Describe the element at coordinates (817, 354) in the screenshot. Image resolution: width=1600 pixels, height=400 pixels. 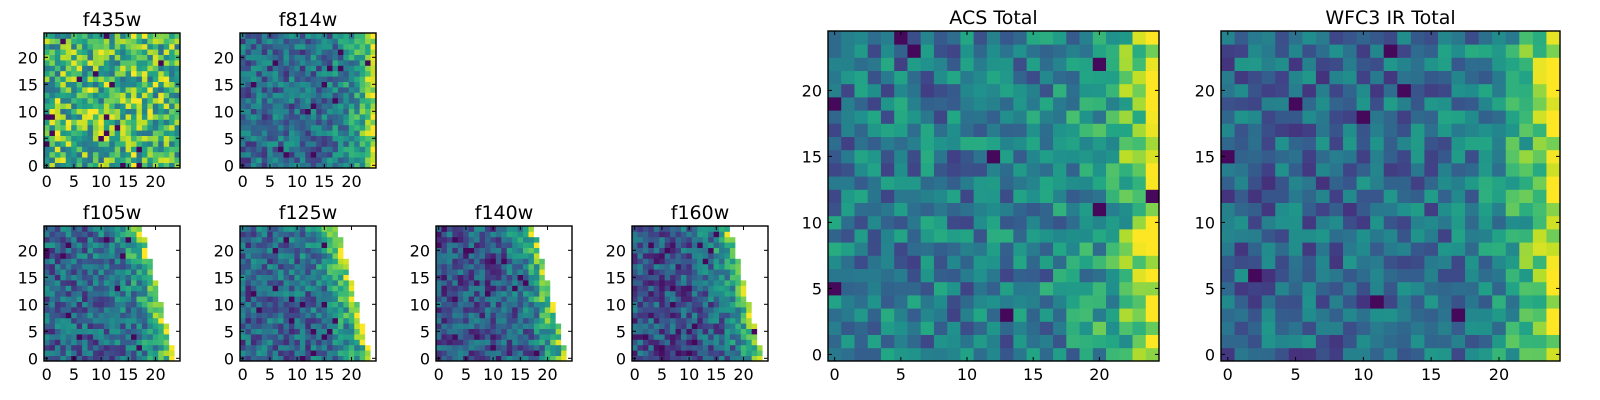
I see `y-tick-label: 0` at that location.